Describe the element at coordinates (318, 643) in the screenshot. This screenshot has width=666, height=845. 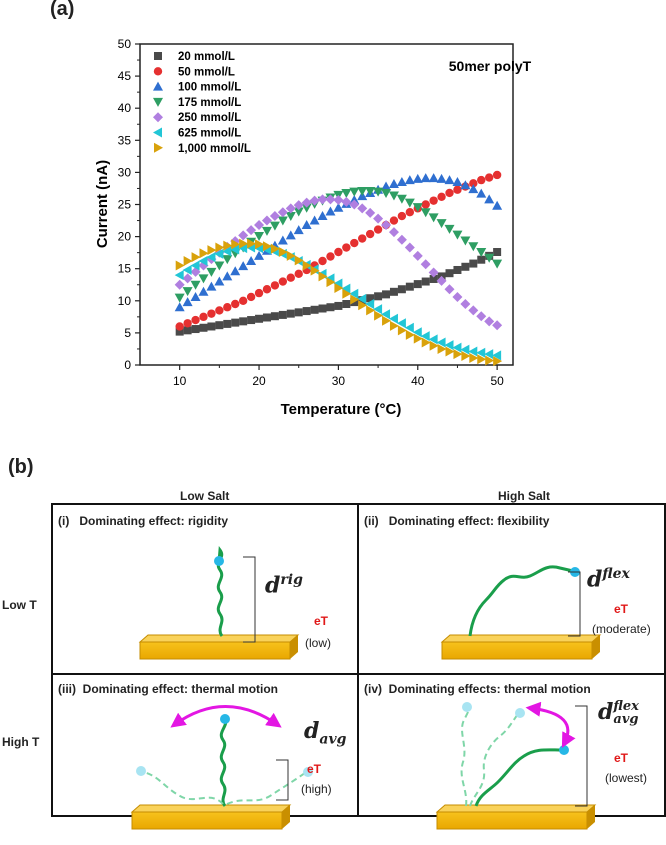
I see `et-level-i: (low)` at that location.